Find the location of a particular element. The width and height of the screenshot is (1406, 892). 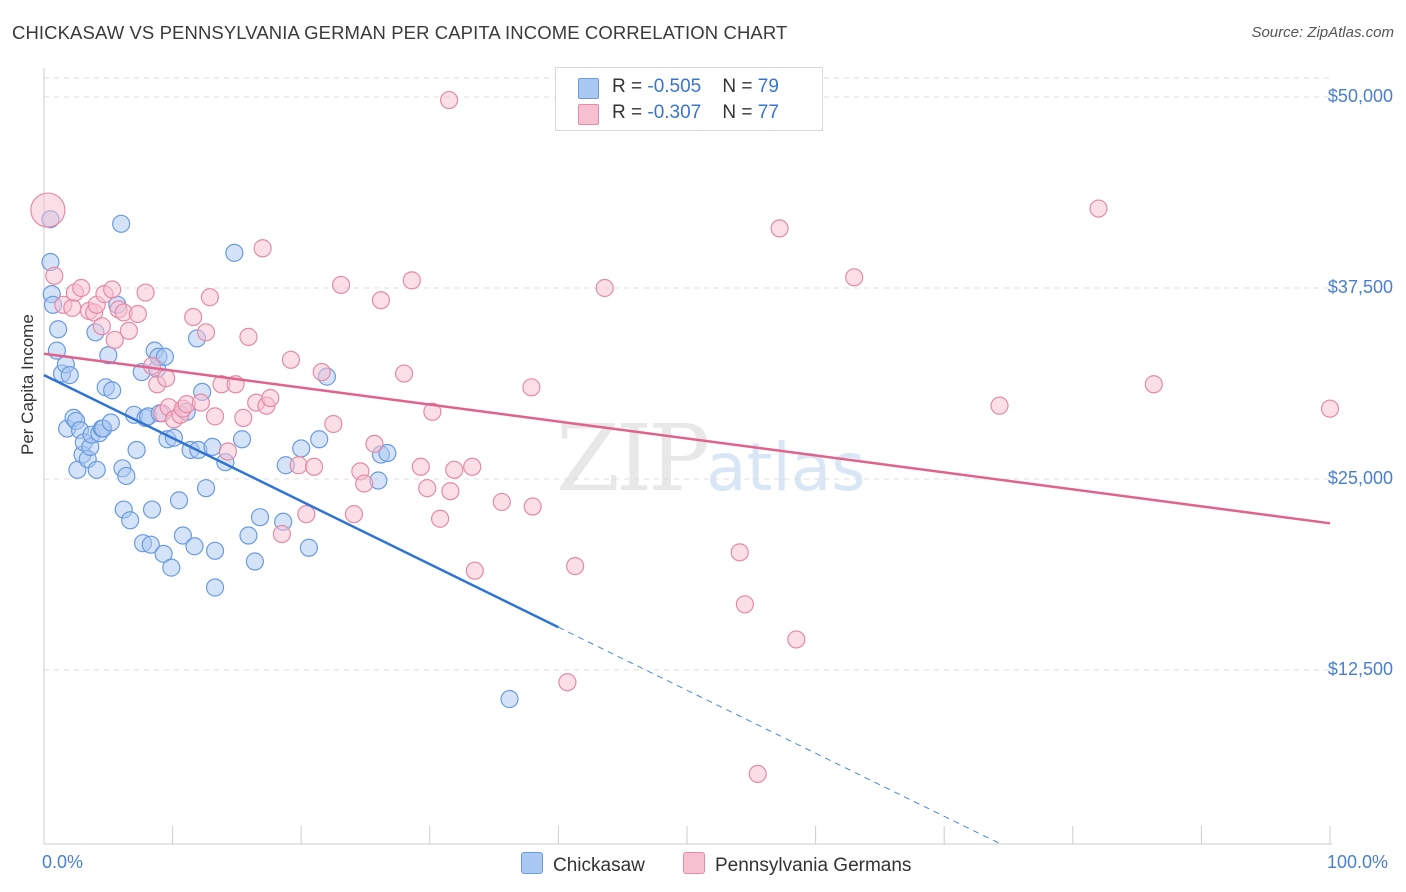

correlation-legend: R = -0.505 N = 79 R = -0.307 N = 77 is located at coordinates (689, 99).